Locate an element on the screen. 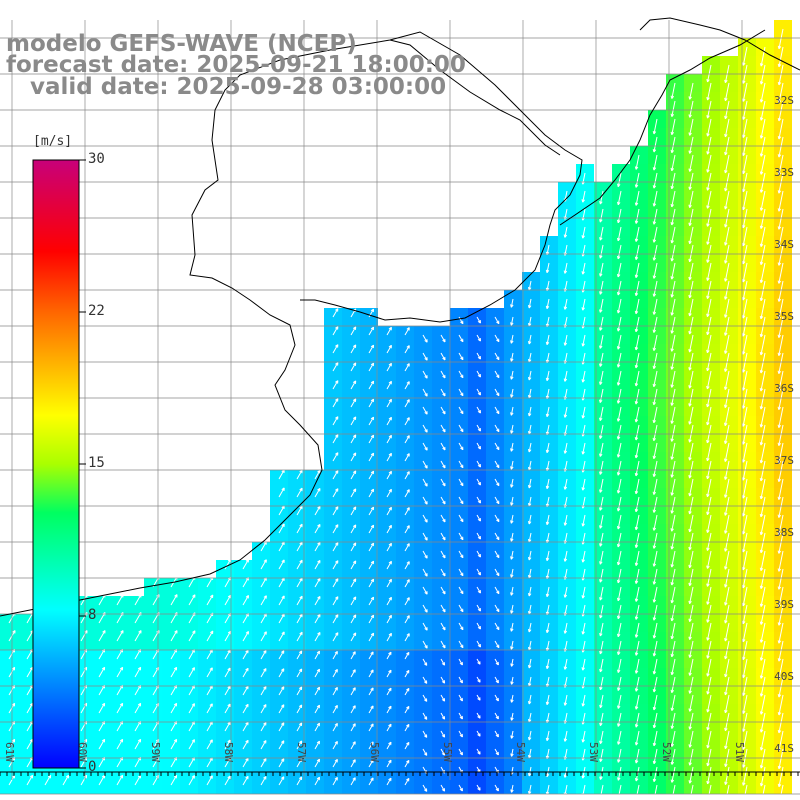  lat-label-39s: 39S is located at coordinates (784, 604).